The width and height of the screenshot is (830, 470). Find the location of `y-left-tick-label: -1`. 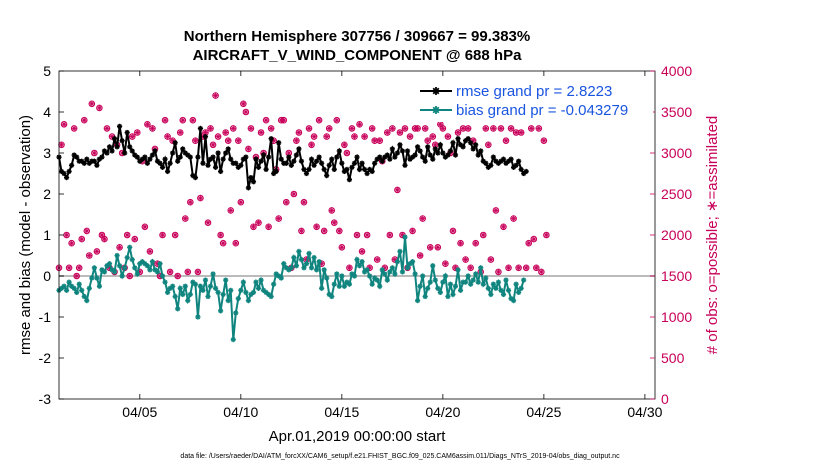

y-left-tick-label: -1 is located at coordinates (45, 317).